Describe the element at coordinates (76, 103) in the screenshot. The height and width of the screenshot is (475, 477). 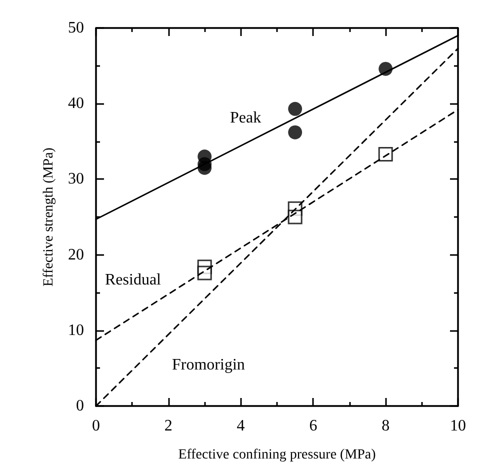
I see `y-tick-label: 40` at that location.